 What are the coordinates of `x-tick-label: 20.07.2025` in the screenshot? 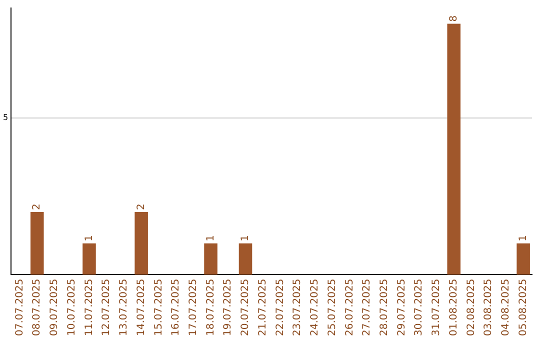 It's located at (246, 307).